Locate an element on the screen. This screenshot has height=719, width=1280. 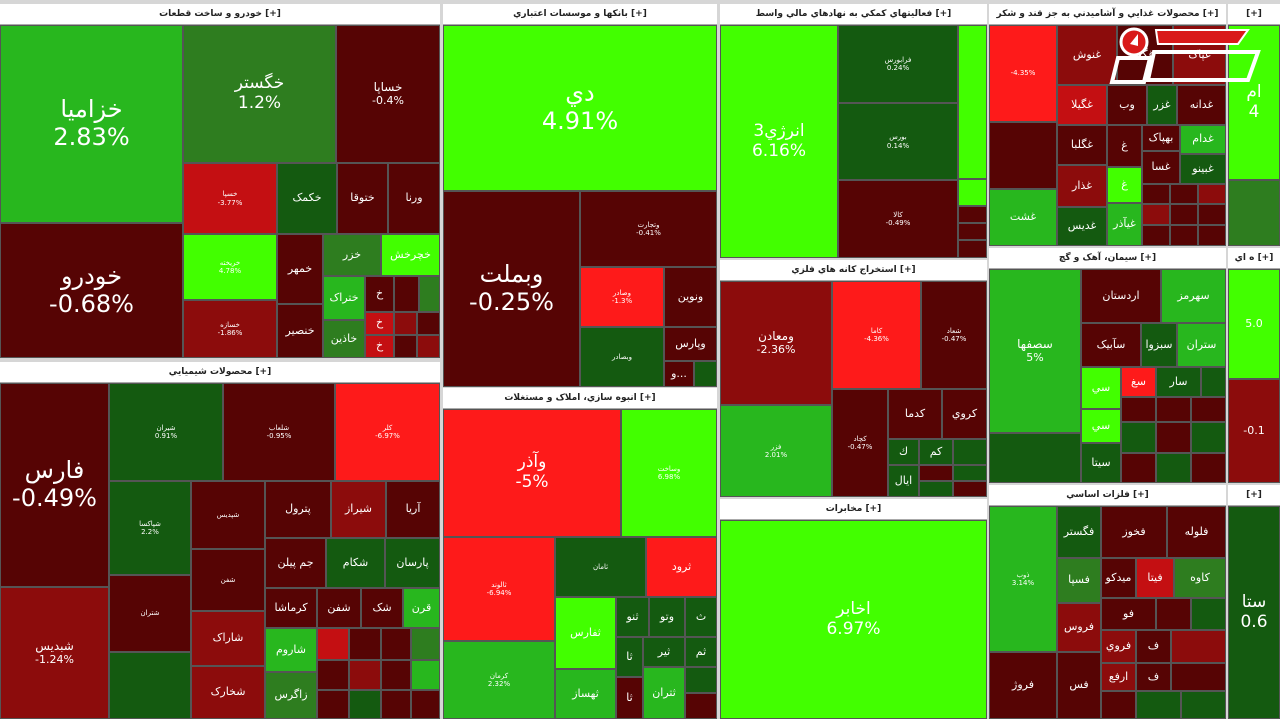
stock-tile: وبملت -0.25% is located at coordinates (511, 289).